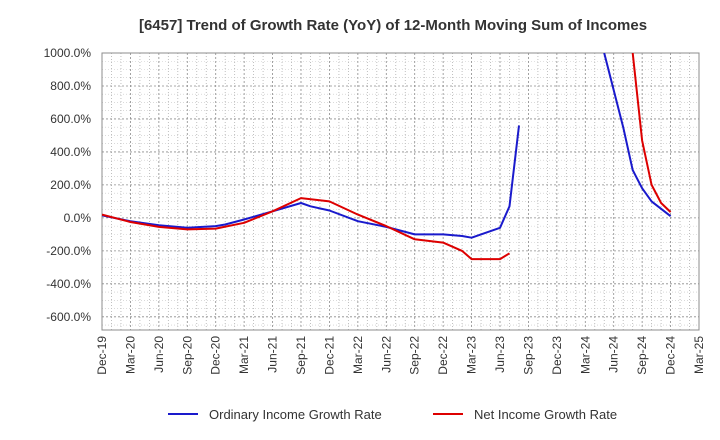 This screenshot has height=440, width=720. What do you see at coordinates (295, 414) in the screenshot?
I see `legend-label: Ordinary Income Growth Rate` at bounding box center [295, 414].